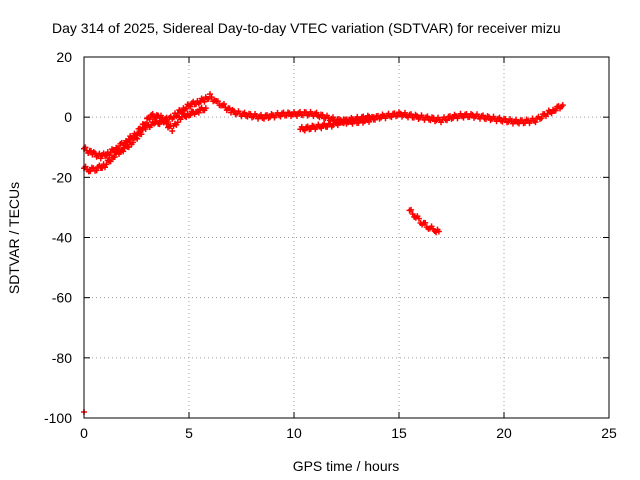  I want to click on series-upper-track, so click(323, 126).